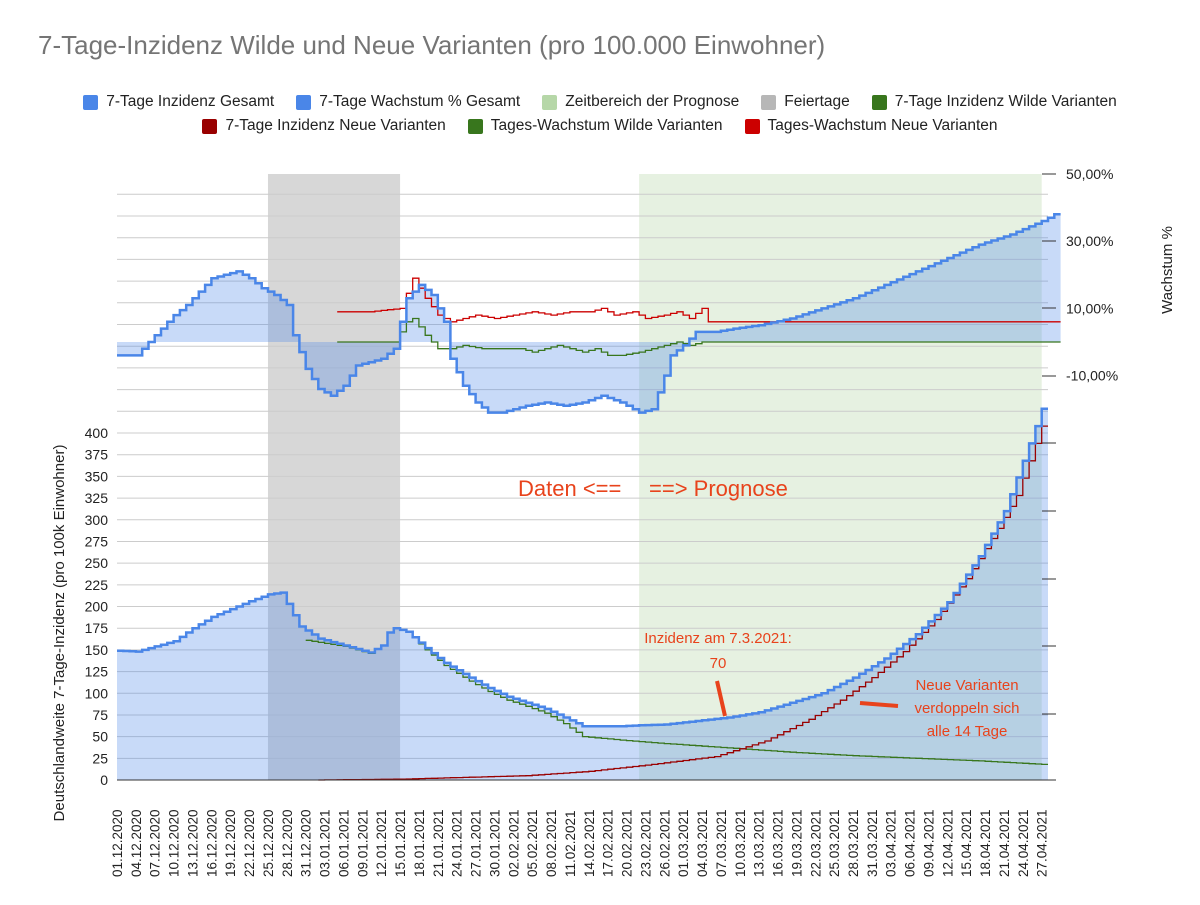 This screenshot has height=905, width=1200. Describe the element at coordinates (606, 125) in the screenshot. I see `legend-label: Tages-Wachstum Wilde Varianten` at that location.